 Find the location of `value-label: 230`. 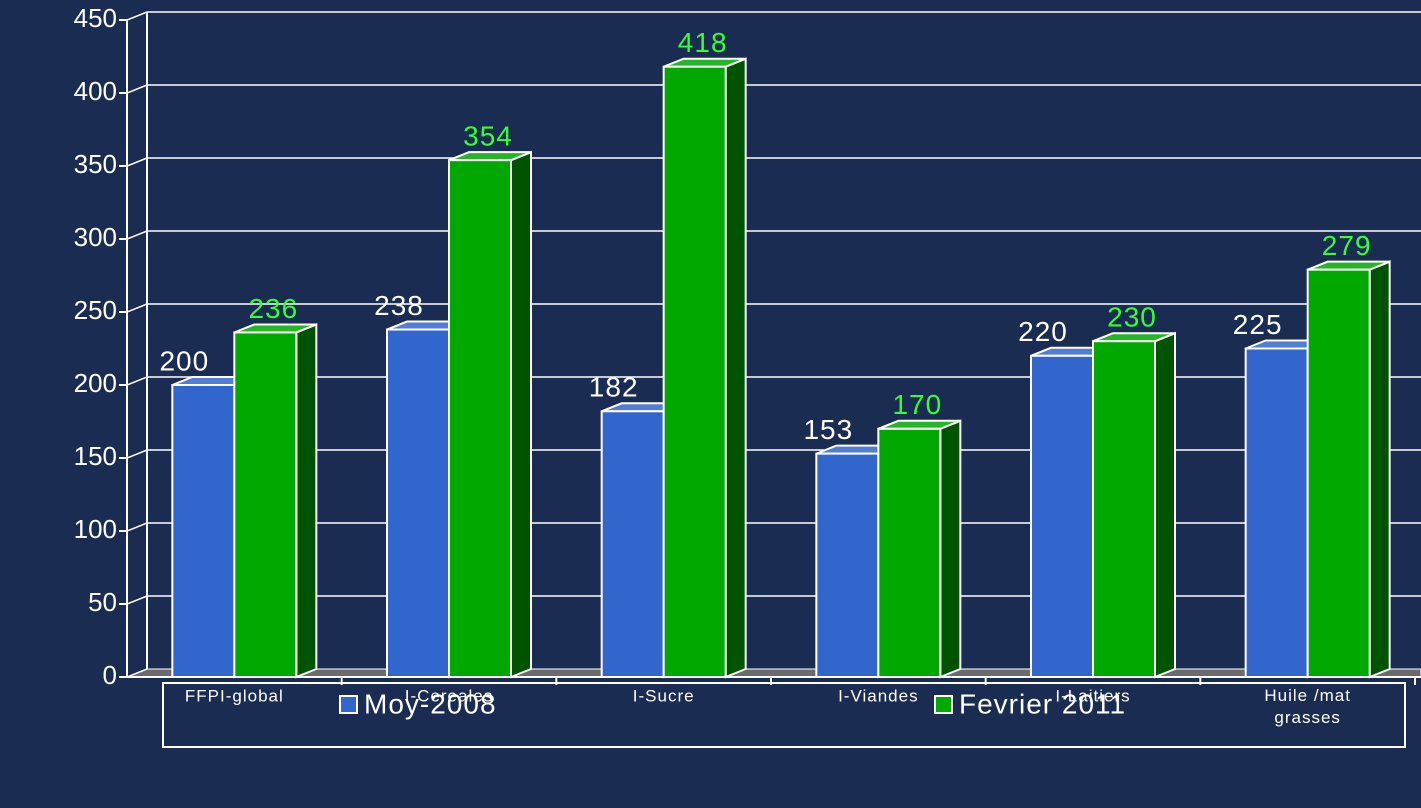

value-label: 230 is located at coordinates (1132, 317).